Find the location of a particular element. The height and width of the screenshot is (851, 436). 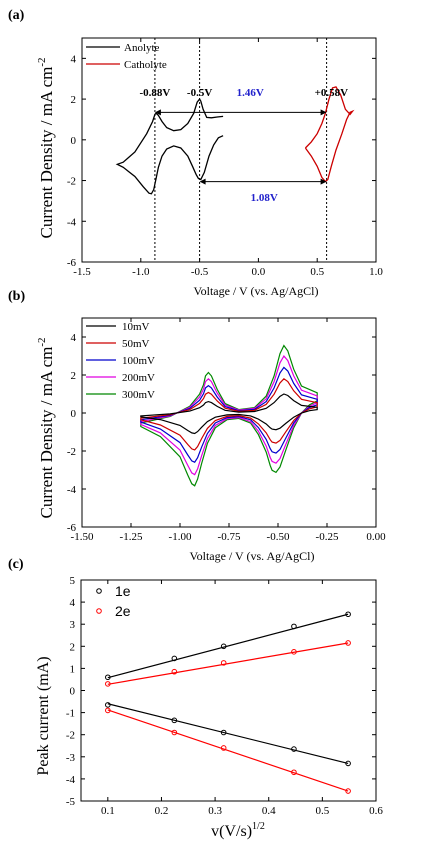

panel-c-xtick-label: 0.3 is located at coordinates (215, 811).